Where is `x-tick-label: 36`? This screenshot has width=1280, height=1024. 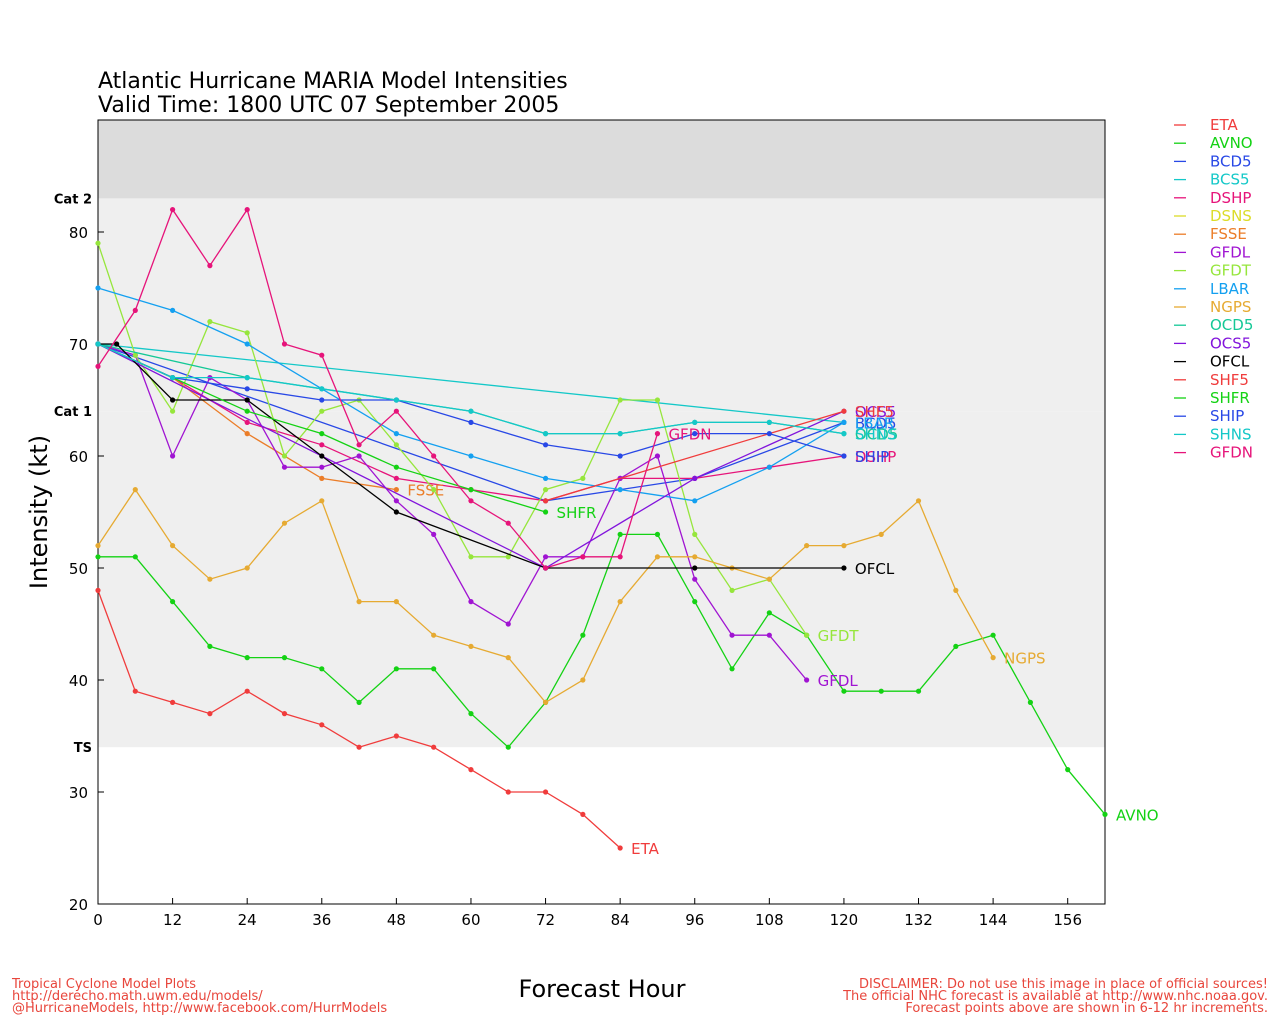
x-tick-label: 36 is located at coordinates (321, 920).